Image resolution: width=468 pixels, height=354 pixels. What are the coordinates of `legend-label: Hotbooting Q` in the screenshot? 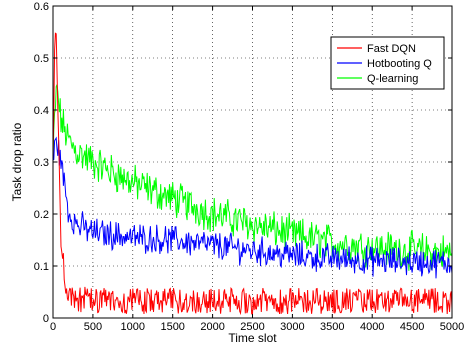 It's located at (399, 64).